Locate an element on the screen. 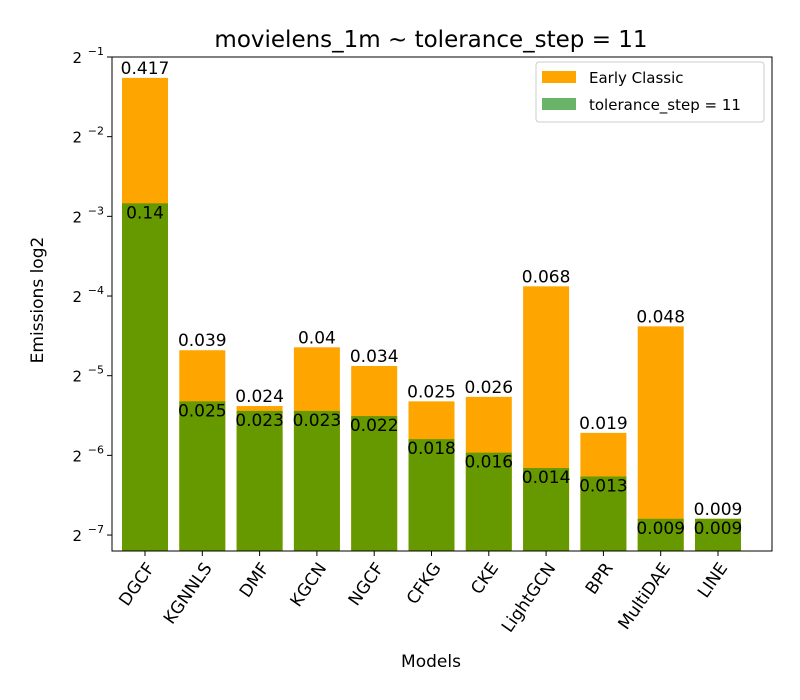 The image size is (800, 700). chart-title: movielens_1m ~ tolerance_step = 11 is located at coordinates (430, 40).